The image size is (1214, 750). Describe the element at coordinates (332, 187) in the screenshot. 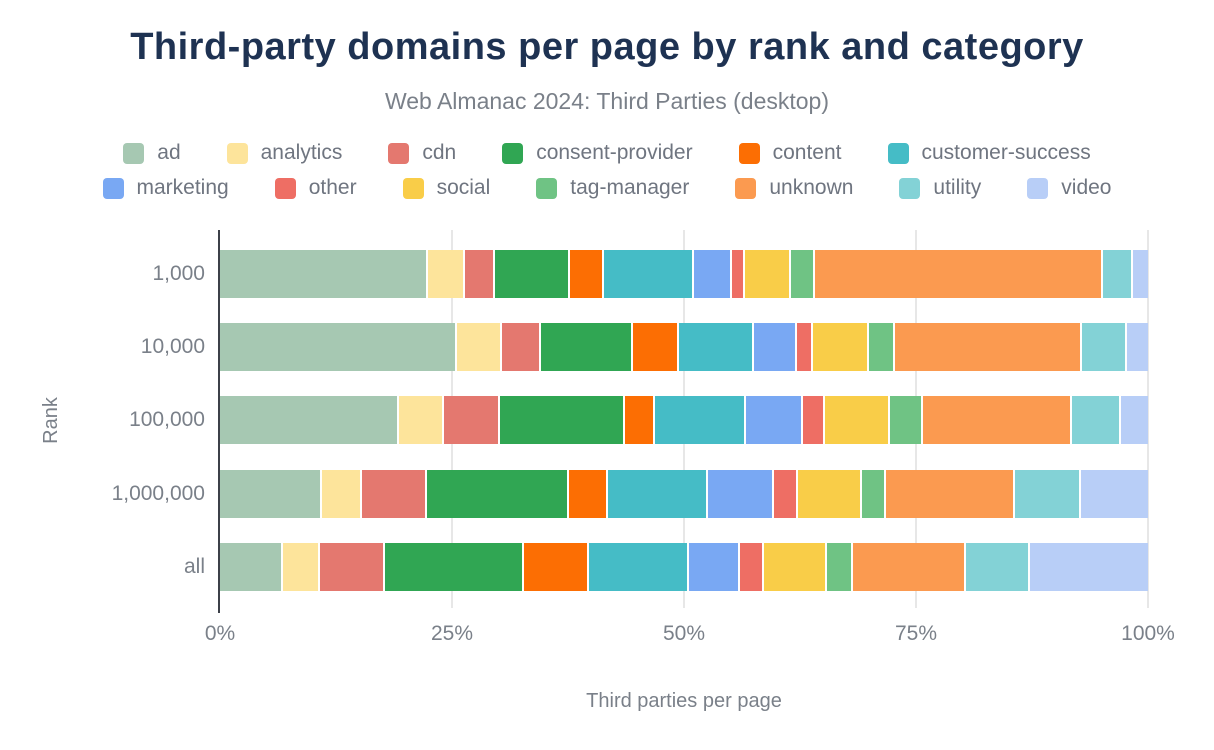

I see `legend-label: other` at that location.